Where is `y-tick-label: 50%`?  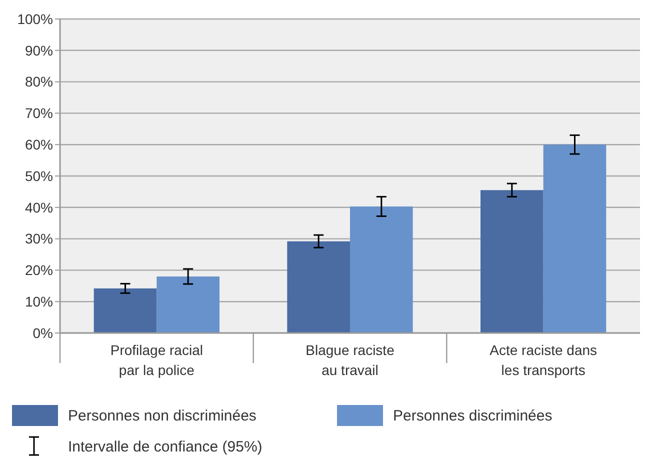 y-tick-label: 50% is located at coordinates (38, 176).